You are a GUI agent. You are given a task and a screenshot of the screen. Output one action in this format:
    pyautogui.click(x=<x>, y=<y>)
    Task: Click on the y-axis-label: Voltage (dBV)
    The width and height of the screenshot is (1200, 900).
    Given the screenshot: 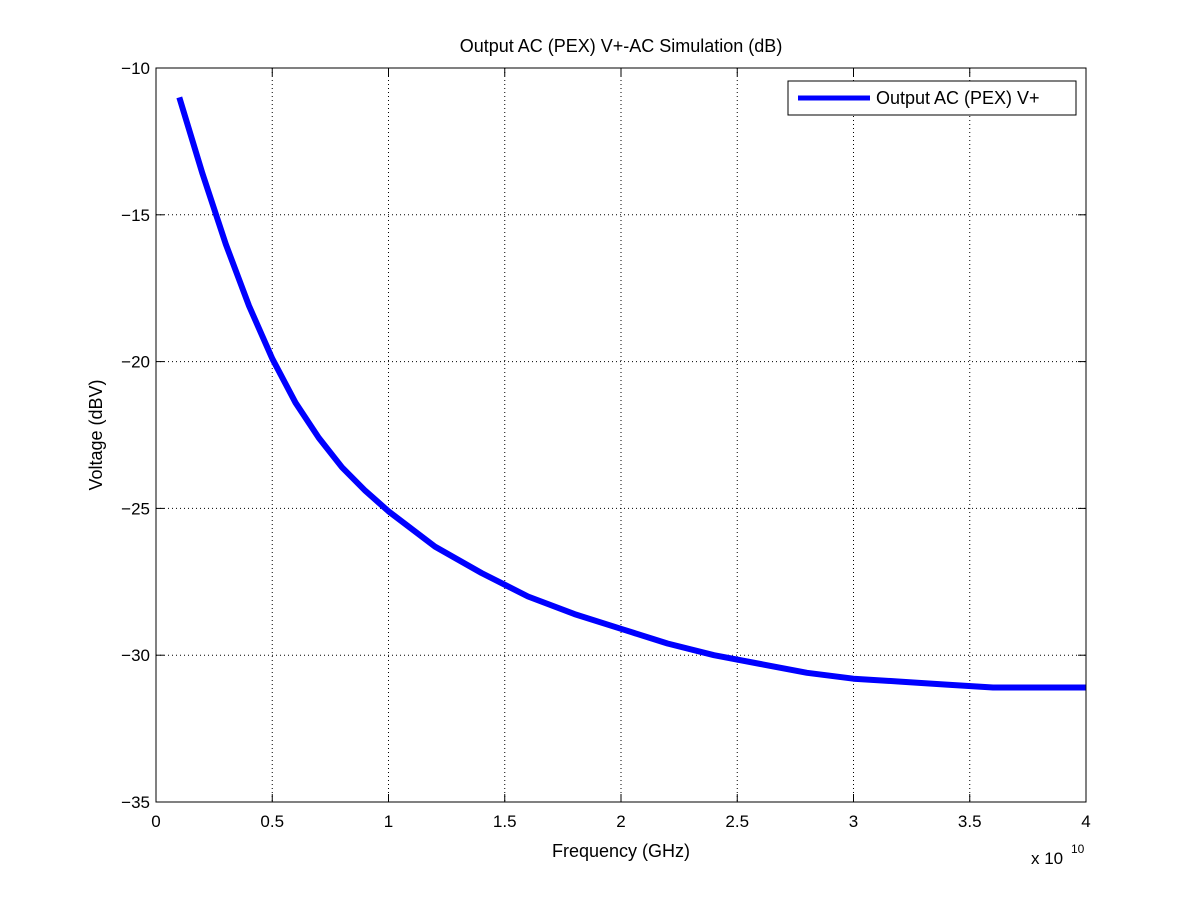 What is the action you would take?
    pyautogui.click(x=96, y=434)
    